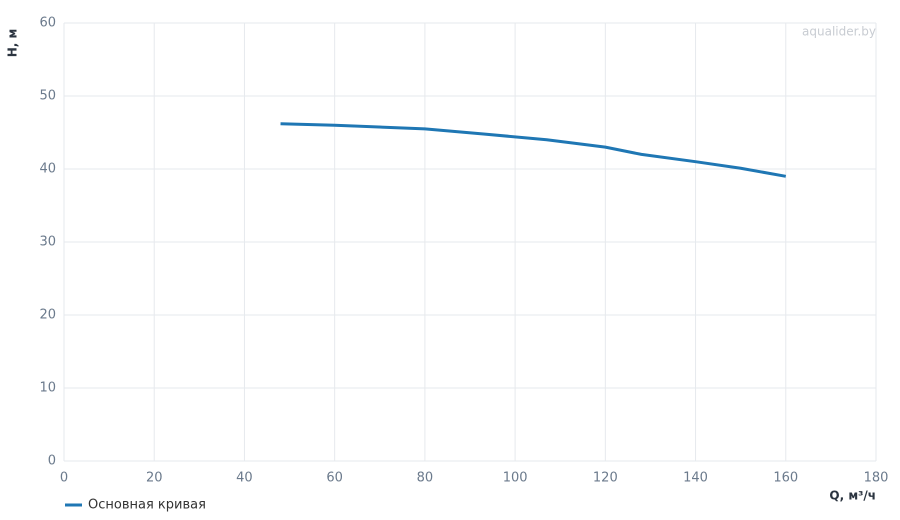  What do you see at coordinates (47, 23) in the screenshot?
I see `y-tick-label: 60` at bounding box center [47, 23].